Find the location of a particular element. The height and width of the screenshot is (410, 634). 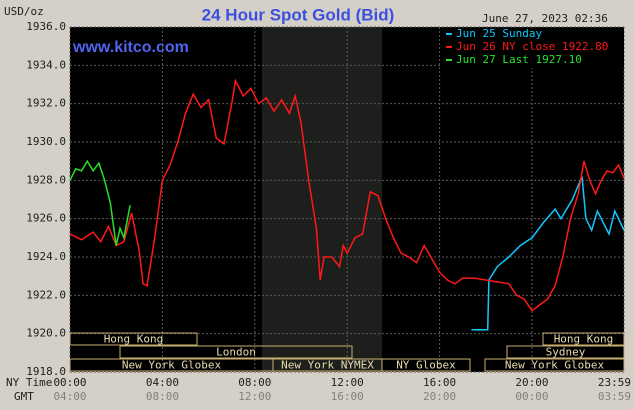

x-tick-label: 00:00 is located at coordinates (69, 382).